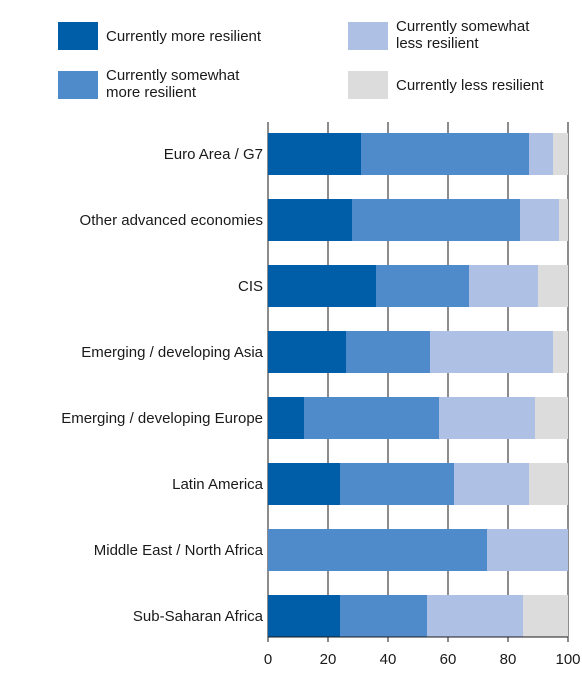 This screenshot has width=582, height=689. What do you see at coordinates (448, 659) in the screenshot?
I see `x-tick-label: 60` at bounding box center [448, 659].